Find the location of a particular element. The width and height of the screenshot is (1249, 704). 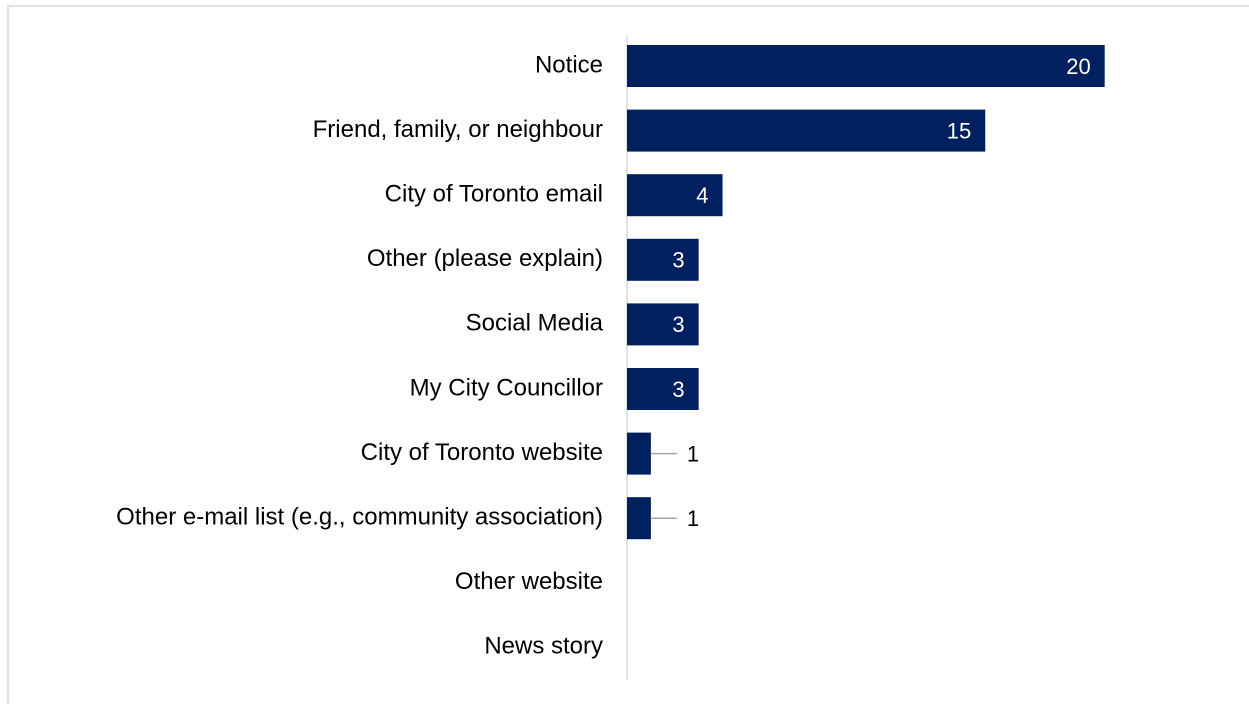

category-label: Other (please explain) is located at coordinates (485, 258).